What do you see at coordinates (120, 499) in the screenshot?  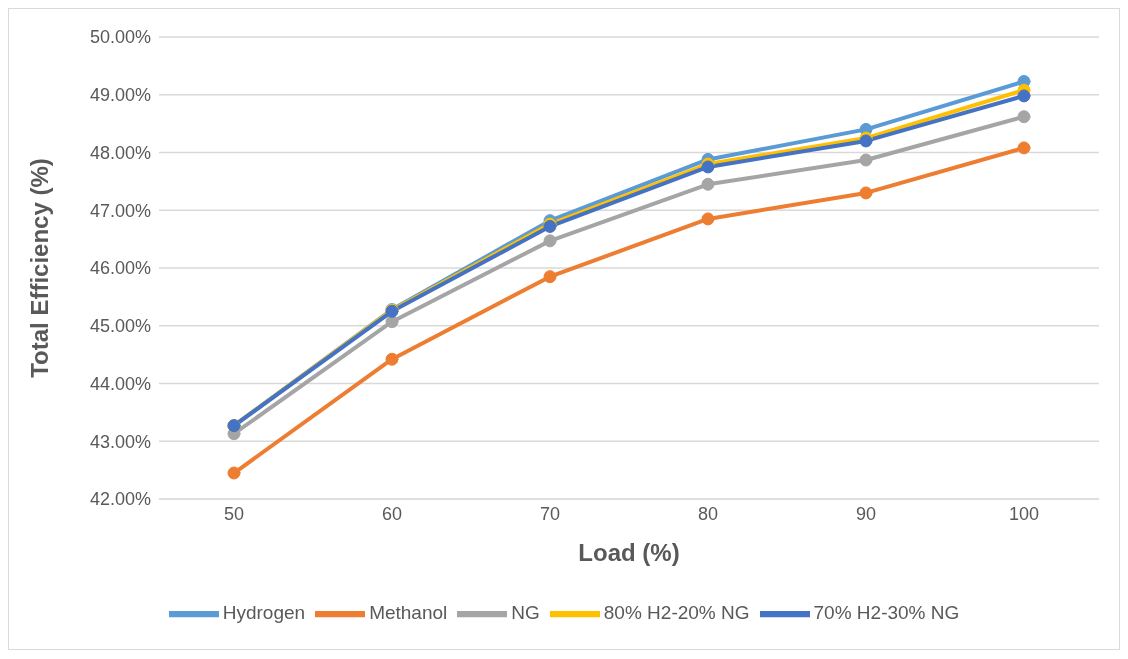 I see `y-tick-label: 42.00%` at bounding box center [120, 499].